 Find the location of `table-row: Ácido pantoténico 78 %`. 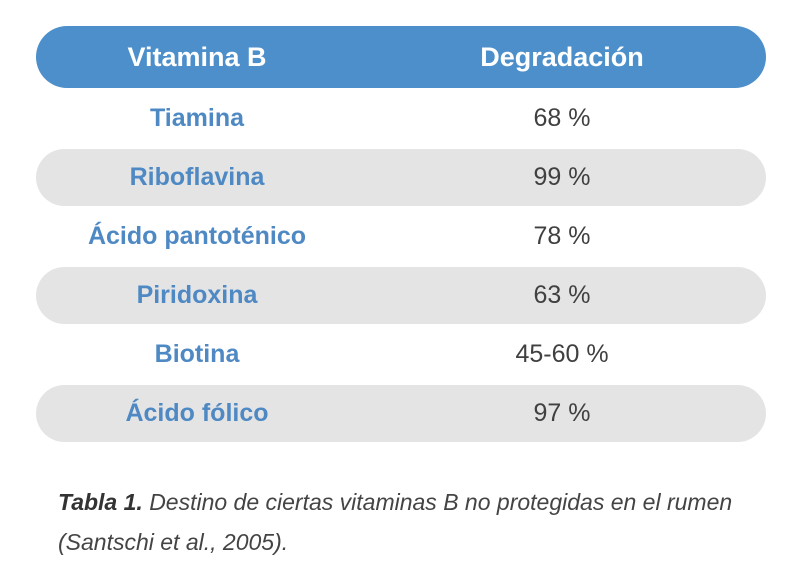

table-row: Ácido pantoténico 78 % is located at coordinates (401, 236).